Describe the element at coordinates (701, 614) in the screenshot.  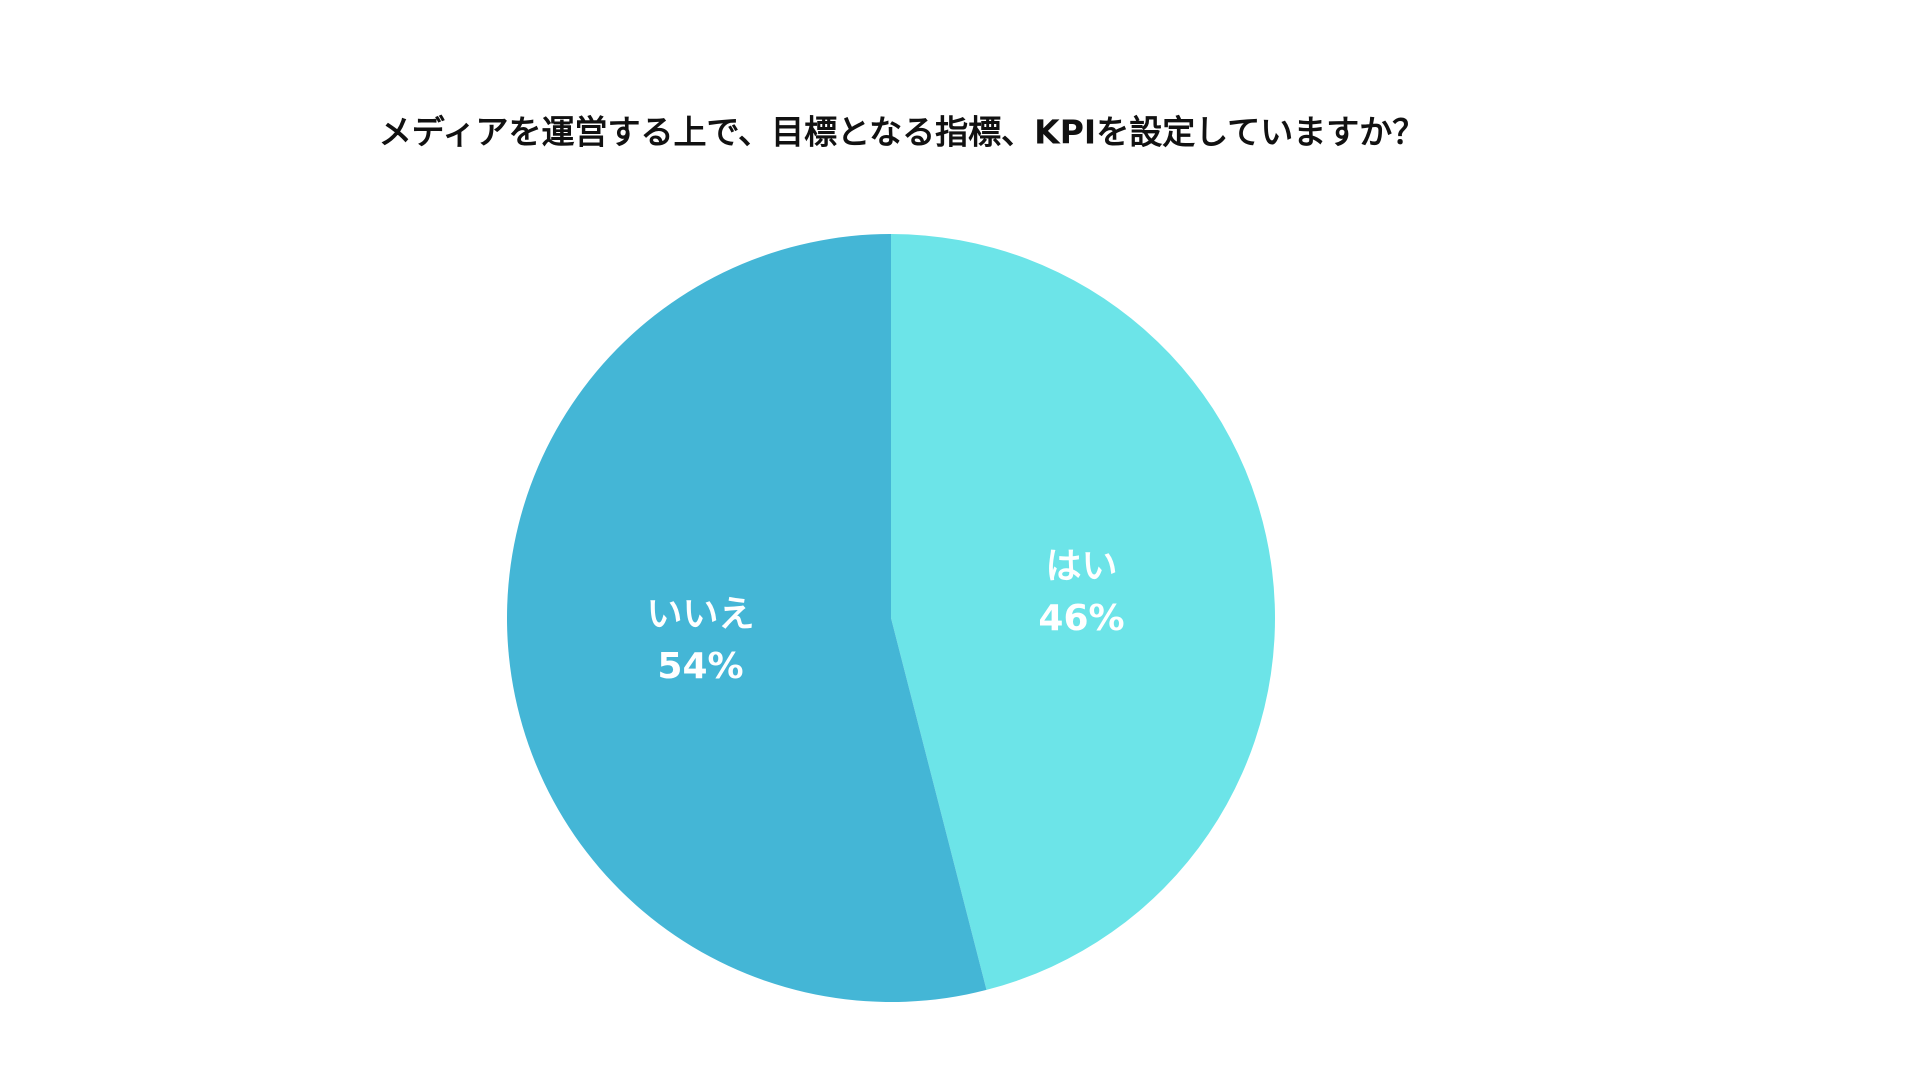
I see `slice-label: いいえ` at that location.